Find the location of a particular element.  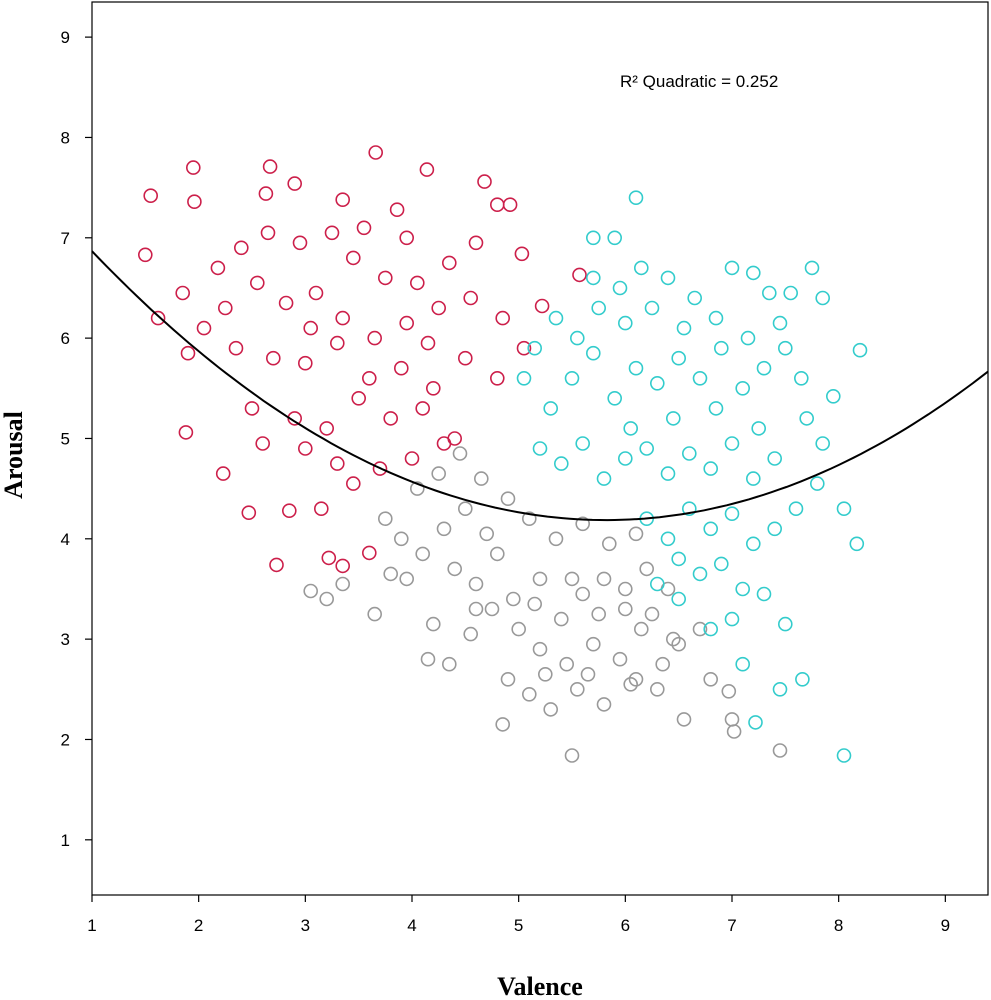

y-tick-label: 8 is located at coordinates (65, 137).